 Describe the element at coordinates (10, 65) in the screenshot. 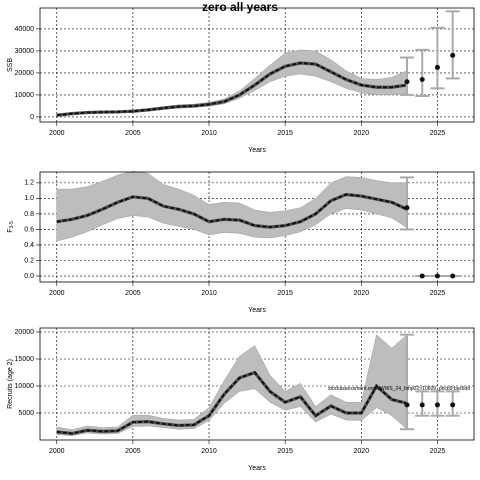

I see `y-axis-label: SSB` at that location.